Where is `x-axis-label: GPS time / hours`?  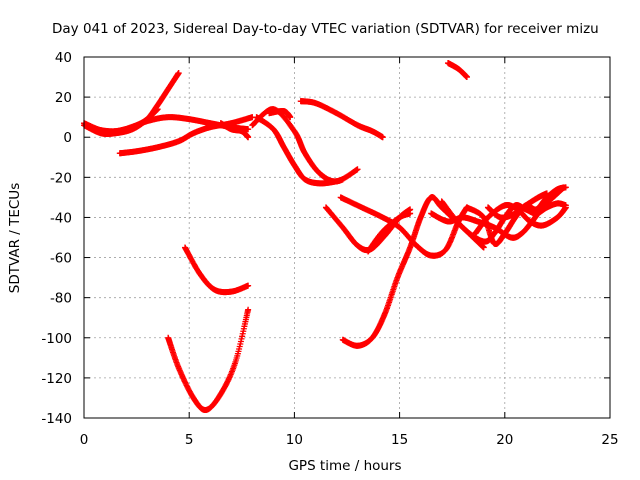 x-axis-label: GPS time / hours is located at coordinates (344, 466).